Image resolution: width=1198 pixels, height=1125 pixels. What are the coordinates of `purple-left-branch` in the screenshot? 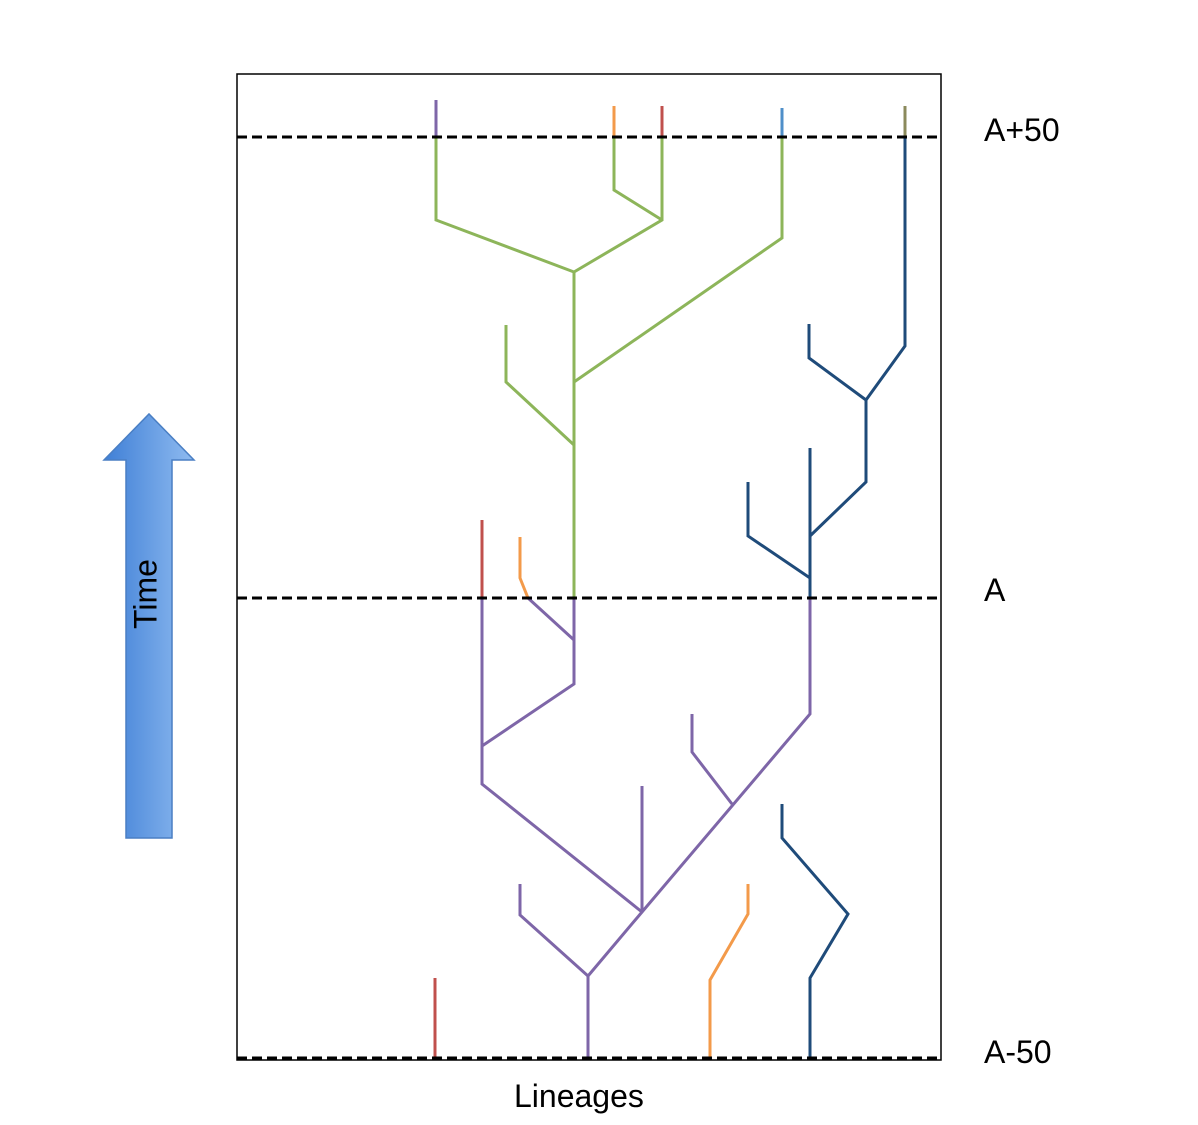 It's located at (561, 756).